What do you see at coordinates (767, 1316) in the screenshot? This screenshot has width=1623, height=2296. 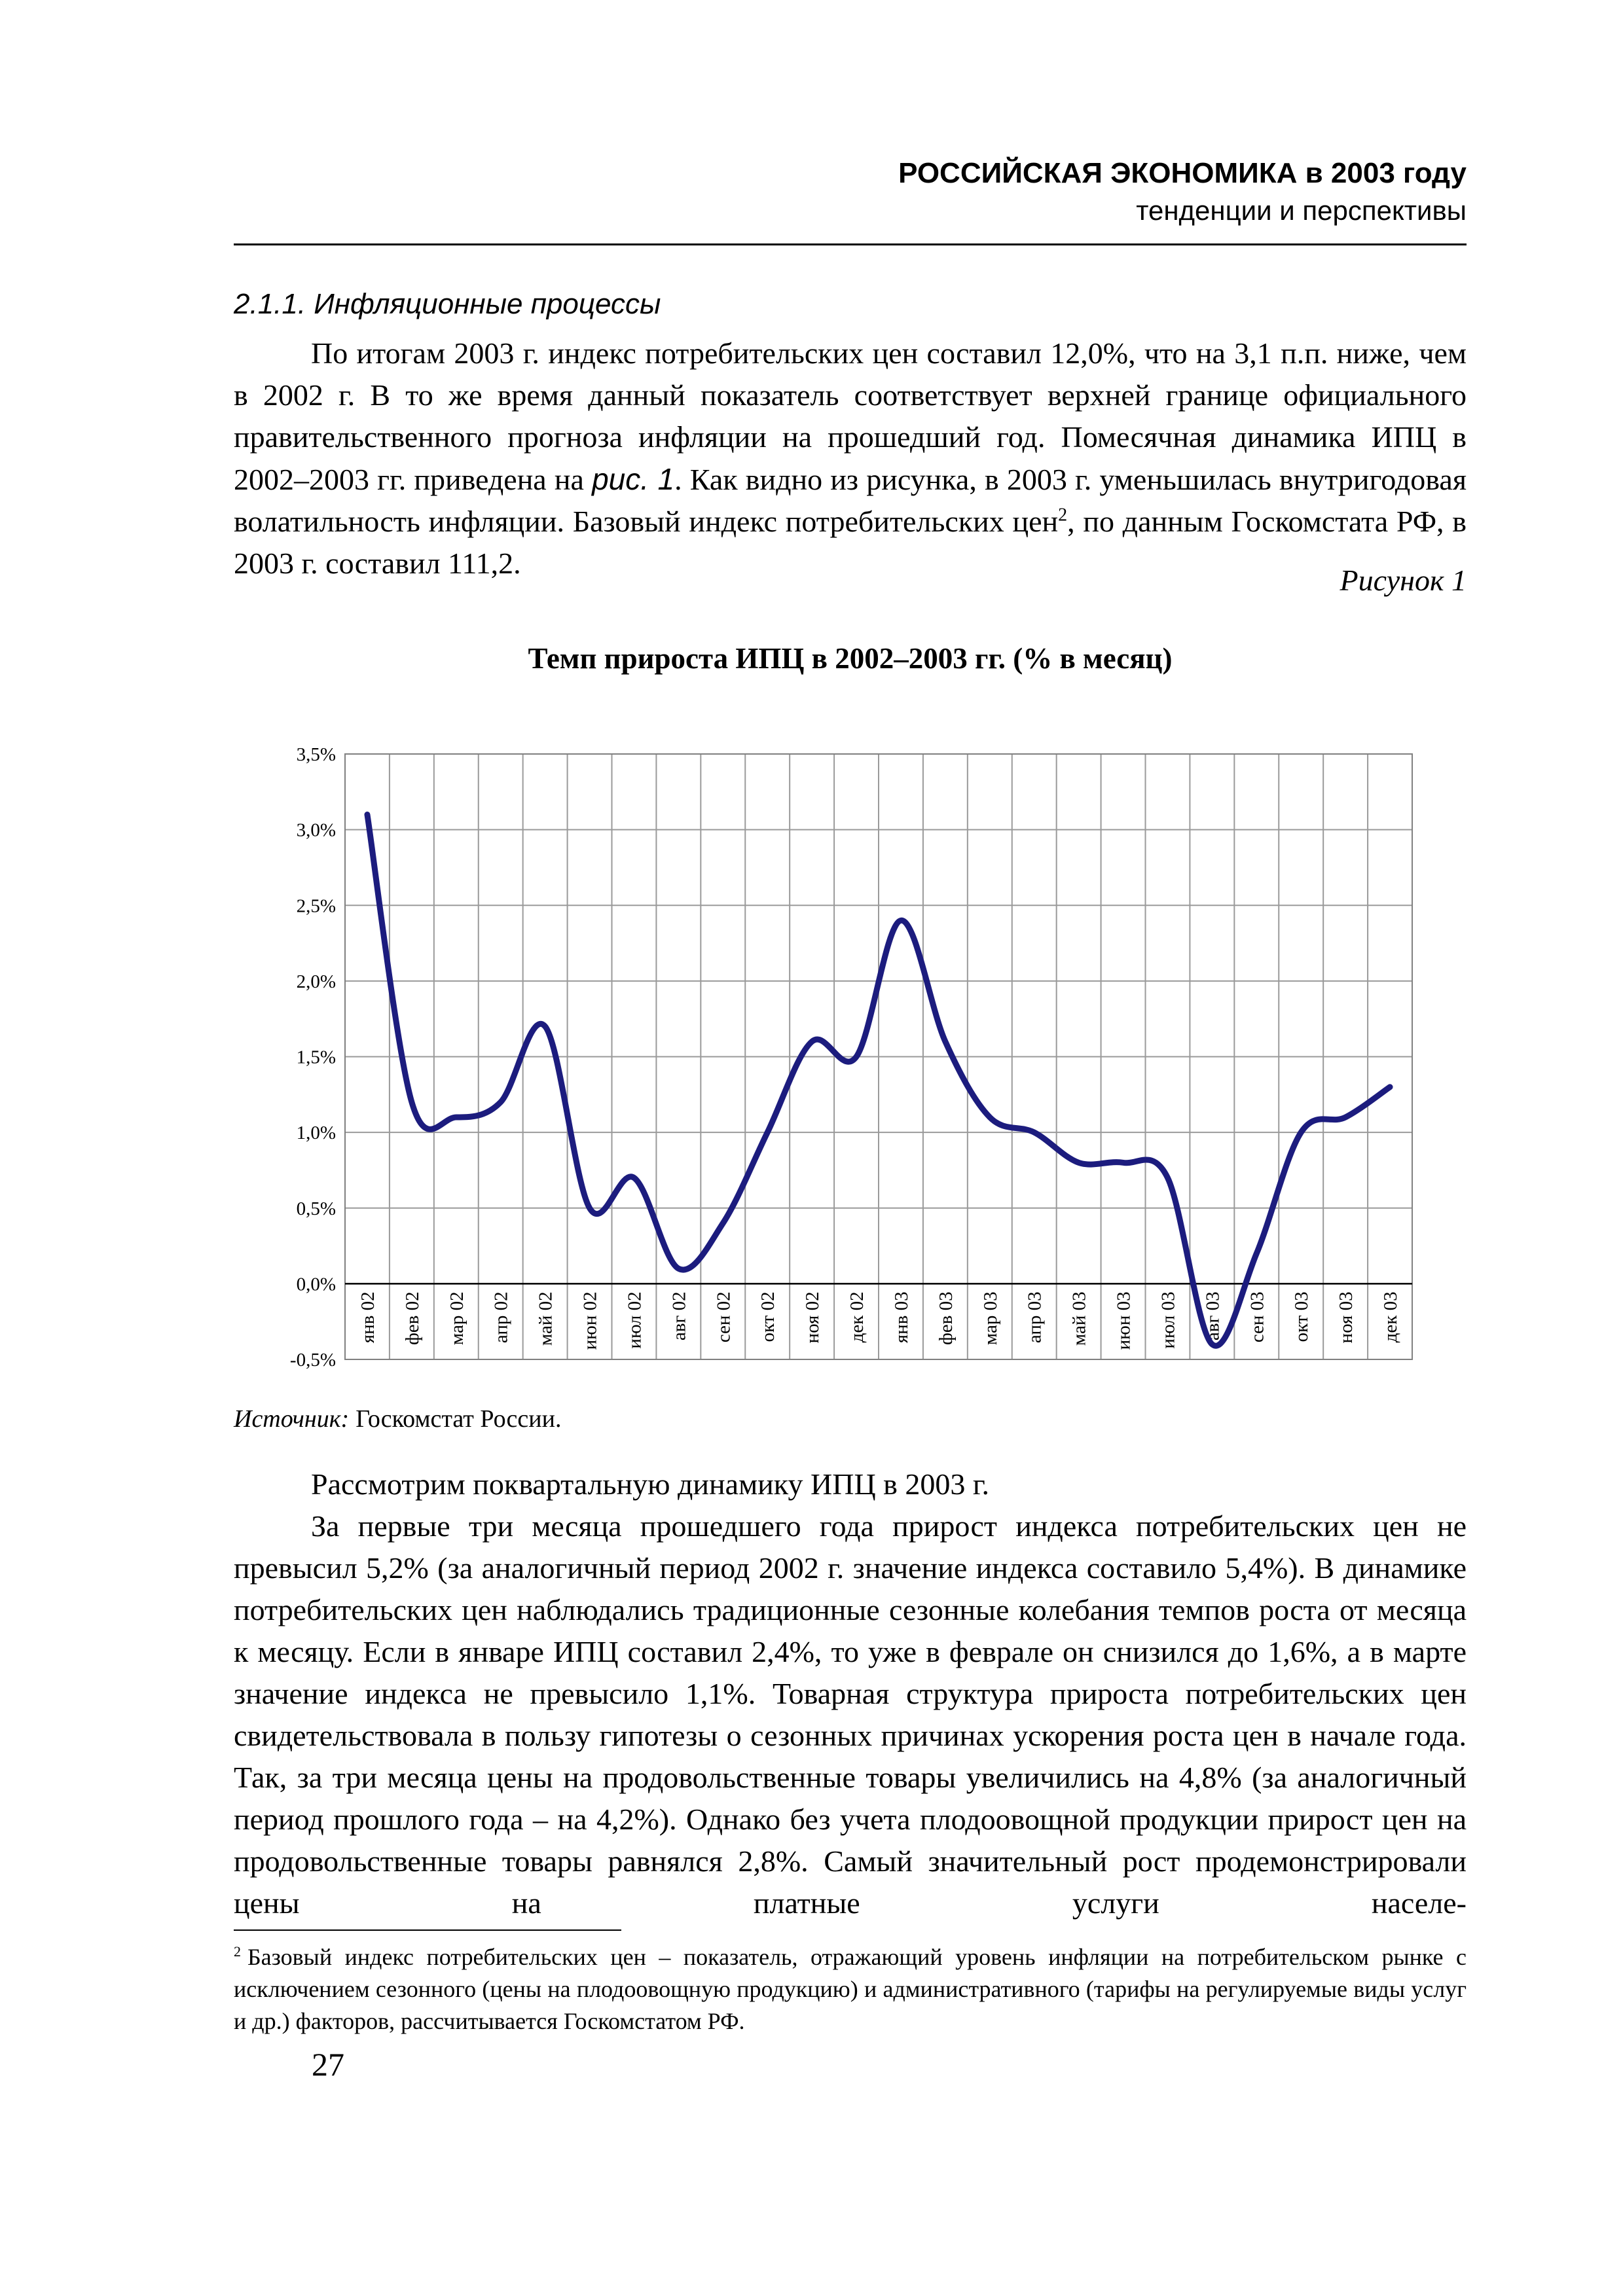 I see `x-tick-label: окт 02` at bounding box center [767, 1316].